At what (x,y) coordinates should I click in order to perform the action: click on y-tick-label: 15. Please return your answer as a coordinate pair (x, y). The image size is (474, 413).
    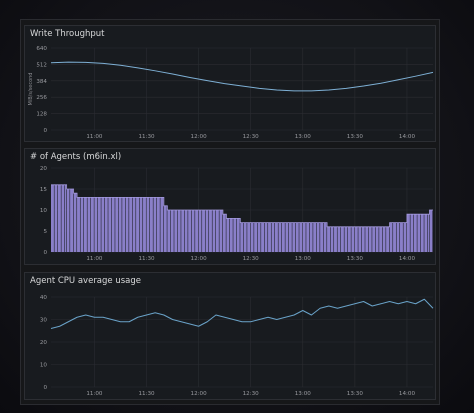
    Looking at the image, I should click on (44, 190).